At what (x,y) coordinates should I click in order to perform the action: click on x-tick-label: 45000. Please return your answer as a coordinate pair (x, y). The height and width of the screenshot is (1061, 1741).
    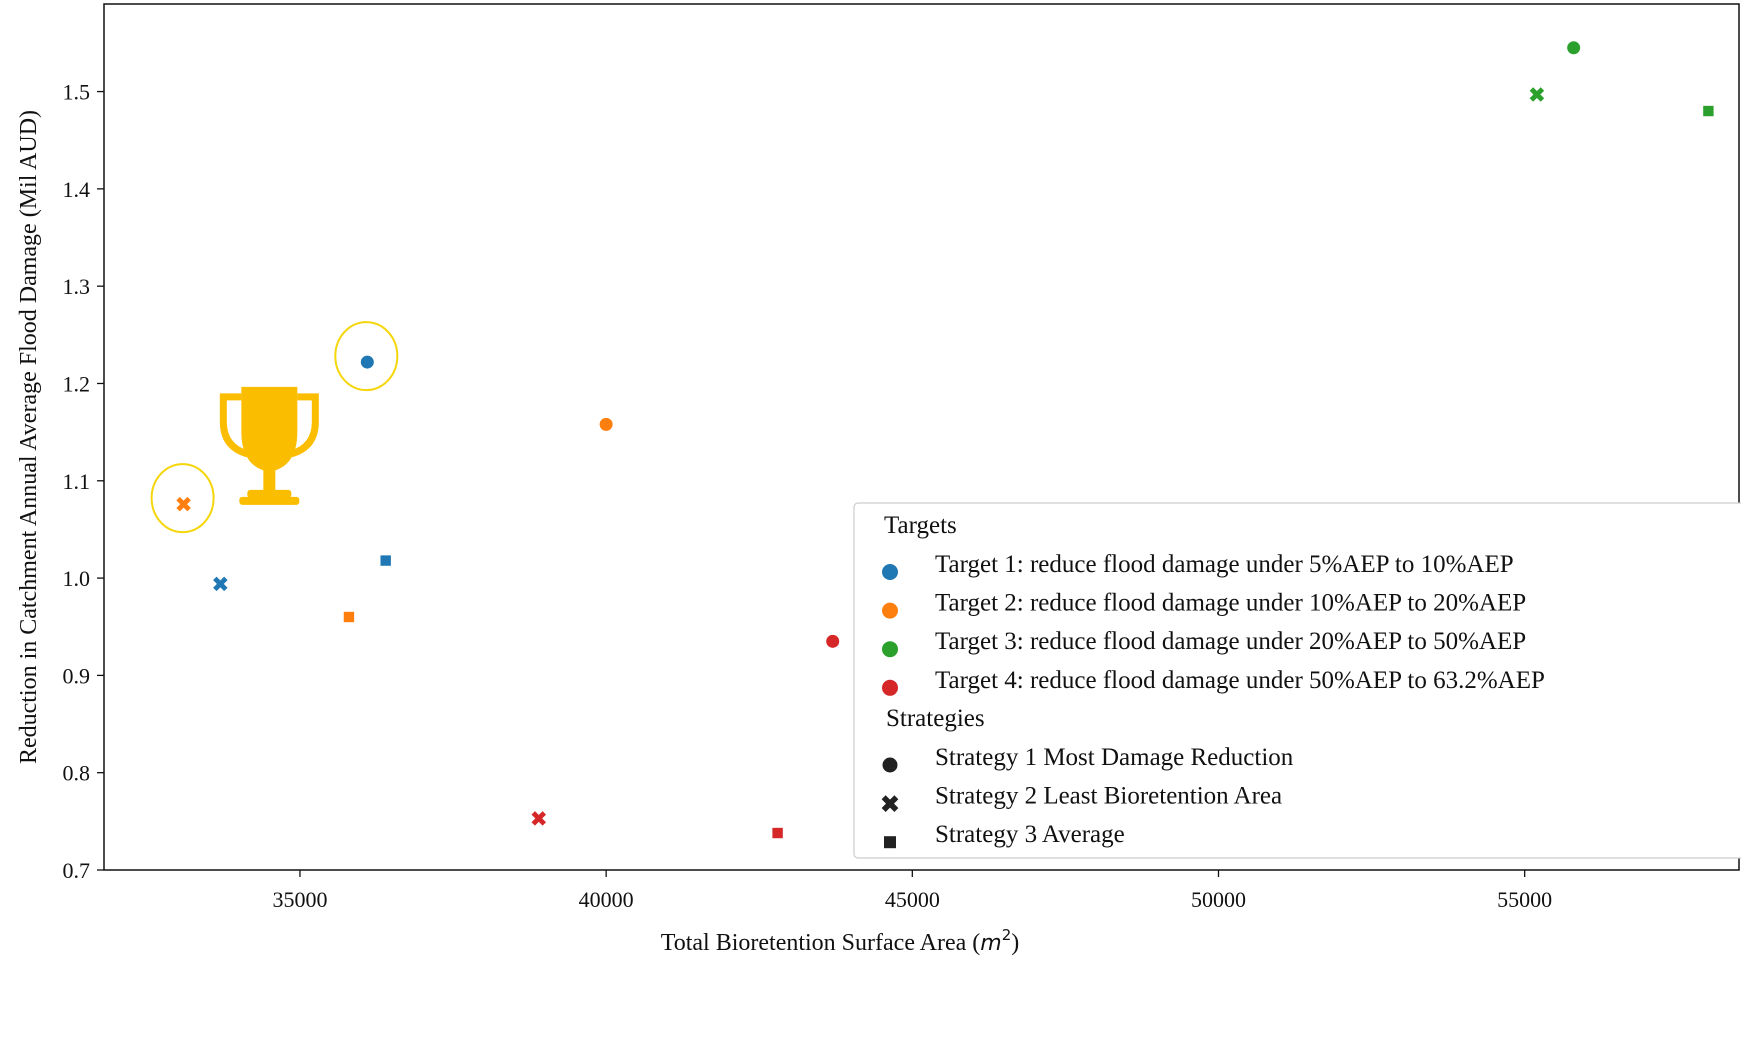
    Looking at the image, I should click on (912, 899).